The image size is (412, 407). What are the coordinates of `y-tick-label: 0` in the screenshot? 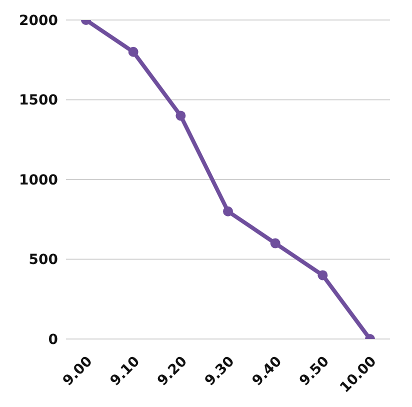 It's located at (53, 340).